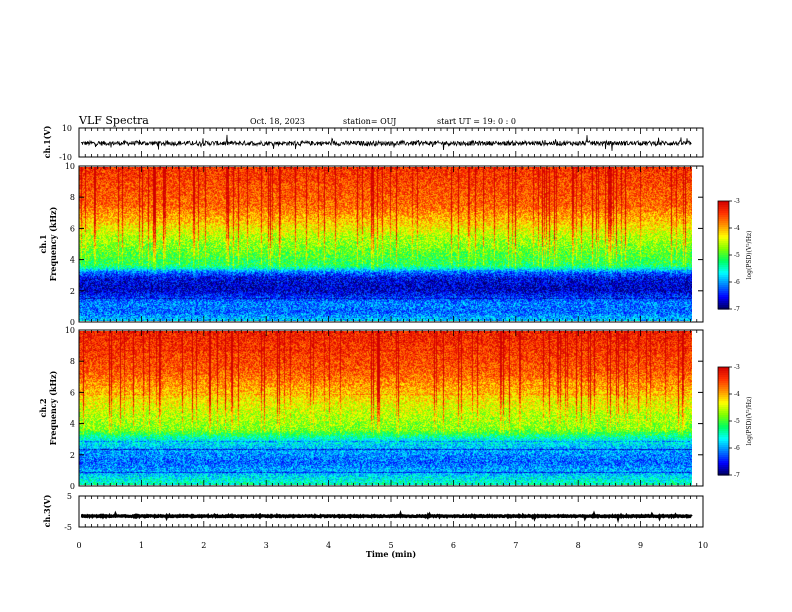 The image size is (792, 612). Describe the element at coordinates (578, 545) in the screenshot. I see `time-tick-label-8: 8` at that location.